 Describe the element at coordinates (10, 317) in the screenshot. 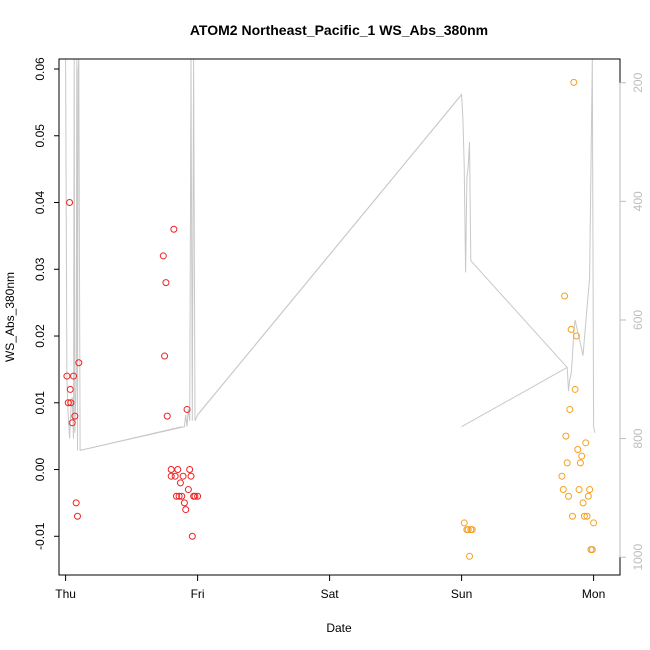

I see `y-axis-label: WS_Abs_380nm` at that location.